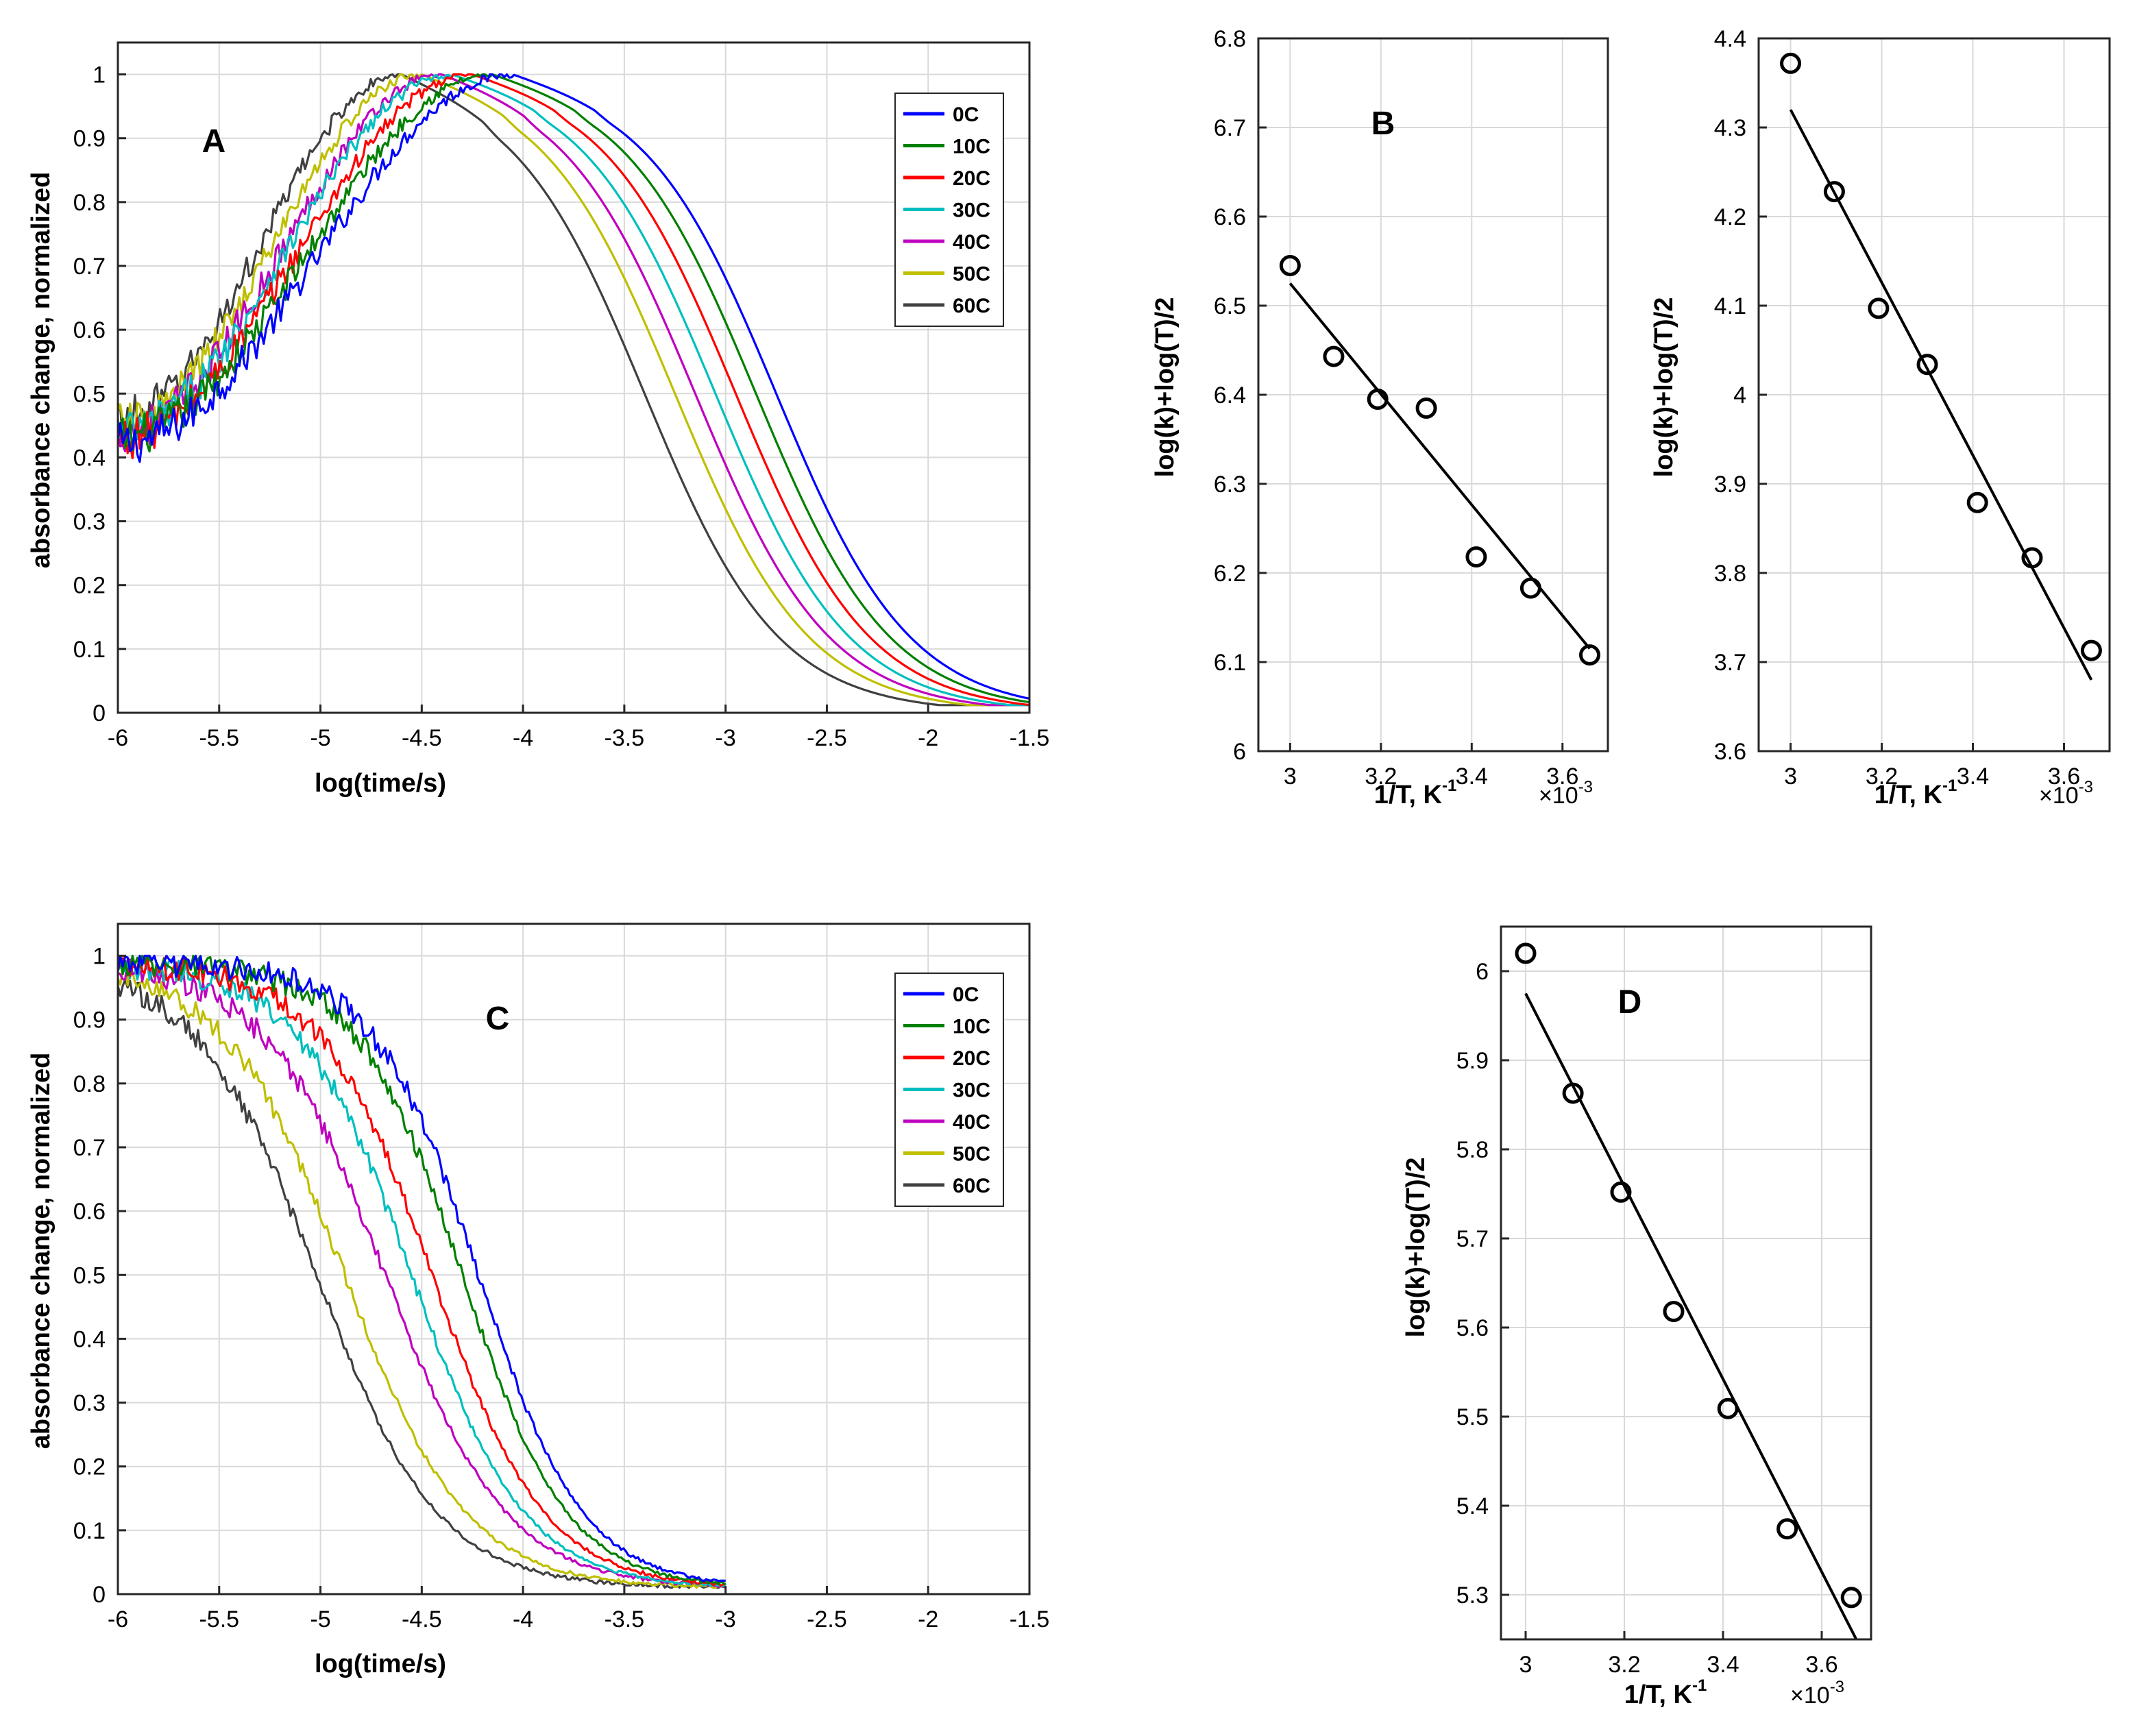 This screenshot has height=1736, width=2137. I want to click on panel-b-right-ytick-label-7: 4.3, so click(1730, 128).